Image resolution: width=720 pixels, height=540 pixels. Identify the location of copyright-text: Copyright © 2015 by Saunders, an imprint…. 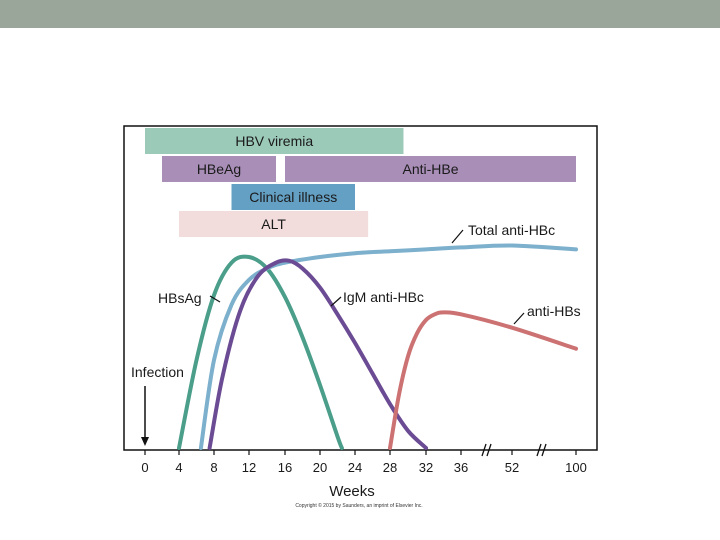
(358, 505).